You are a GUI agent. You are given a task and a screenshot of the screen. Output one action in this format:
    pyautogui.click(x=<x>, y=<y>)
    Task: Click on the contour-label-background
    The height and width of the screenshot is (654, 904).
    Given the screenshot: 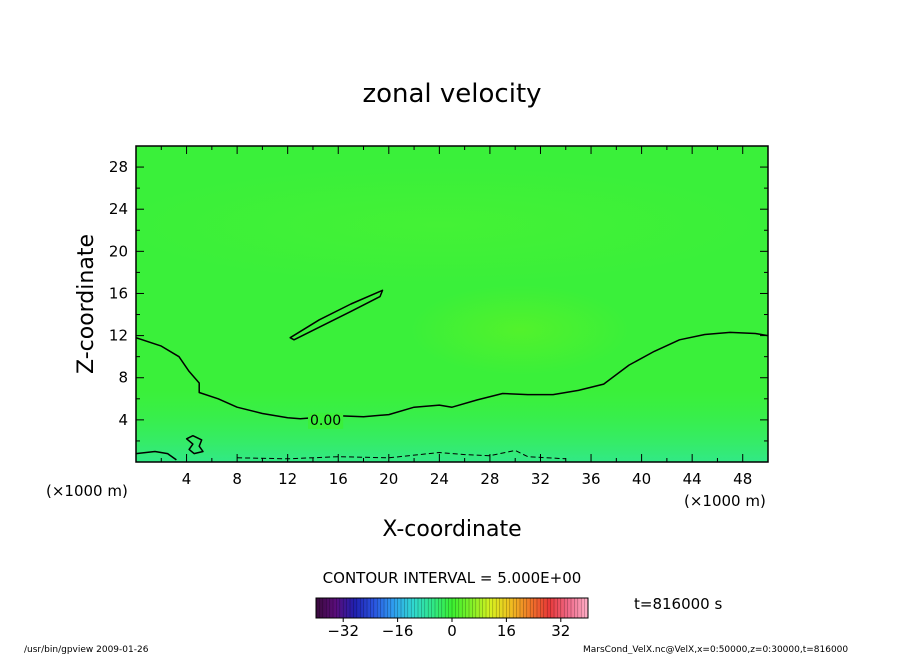 What is the action you would take?
    pyautogui.click(x=326, y=420)
    